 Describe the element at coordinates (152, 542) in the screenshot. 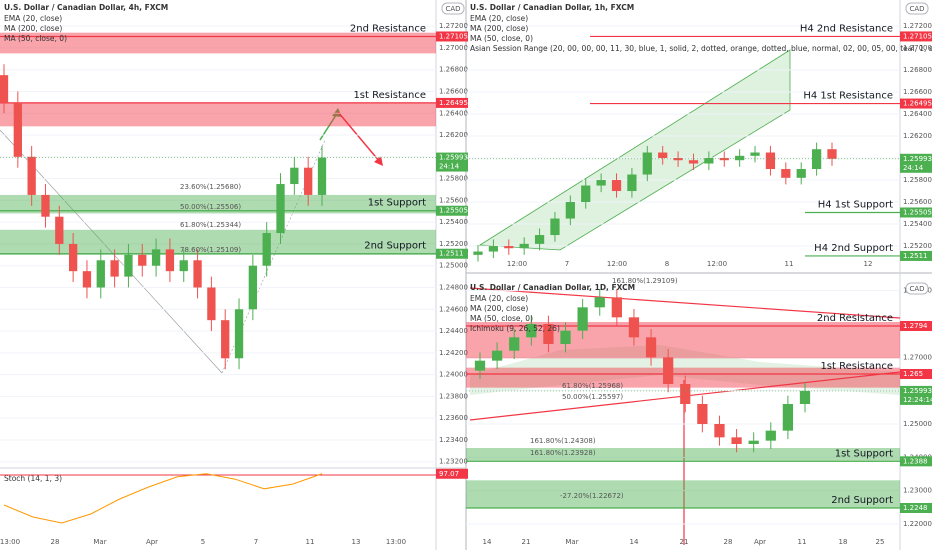

I see `x-tick-label: Apr` at that location.